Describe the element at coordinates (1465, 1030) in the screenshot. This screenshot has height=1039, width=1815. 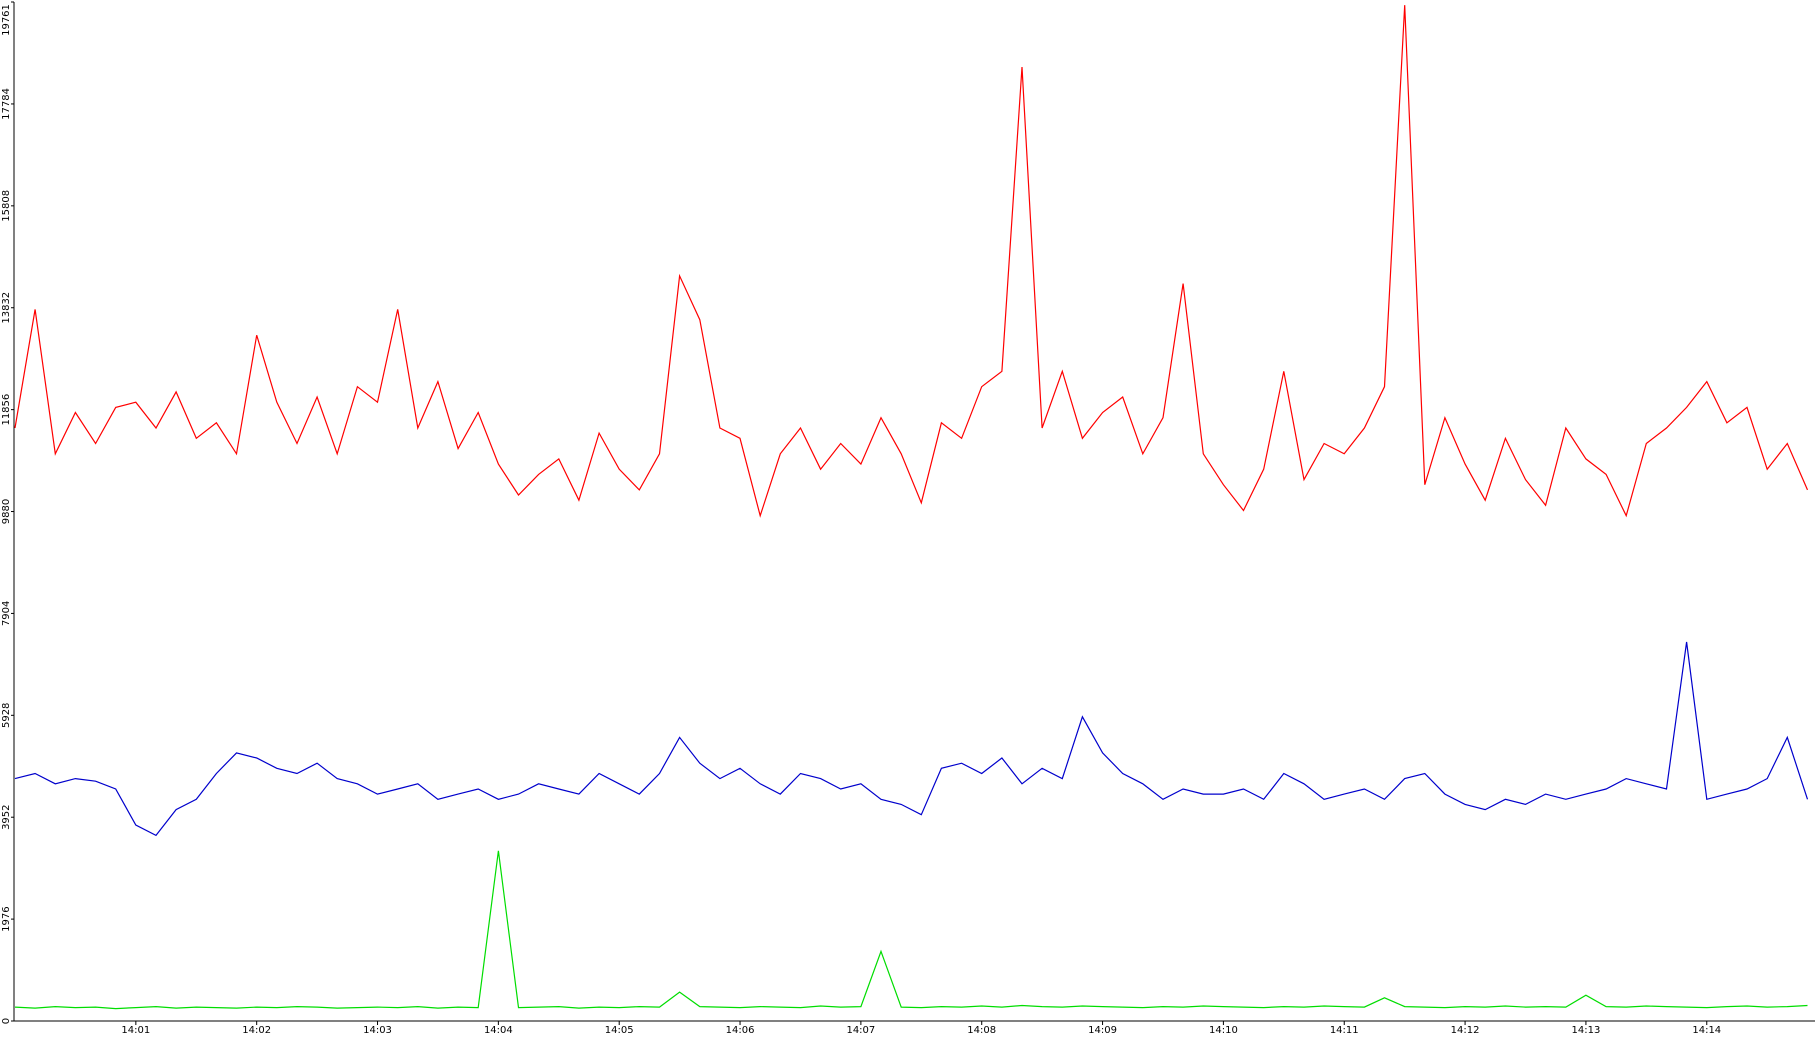
I see `x-tick-label: 14:12` at that location.